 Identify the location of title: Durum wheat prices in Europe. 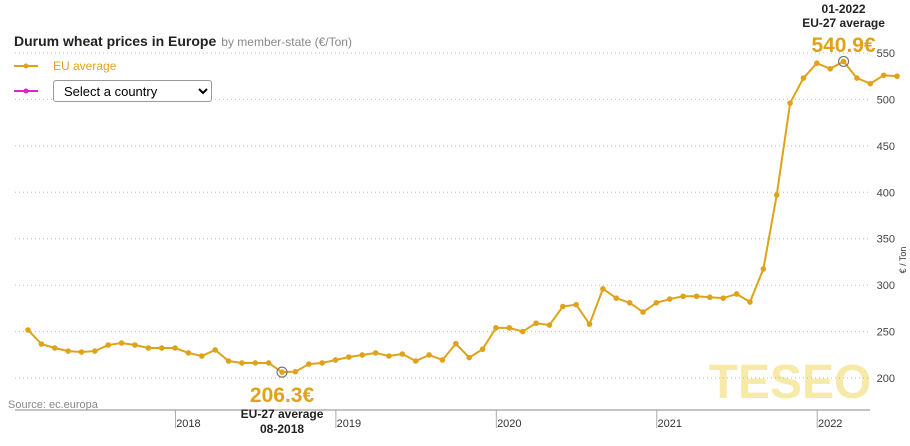
(115, 41).